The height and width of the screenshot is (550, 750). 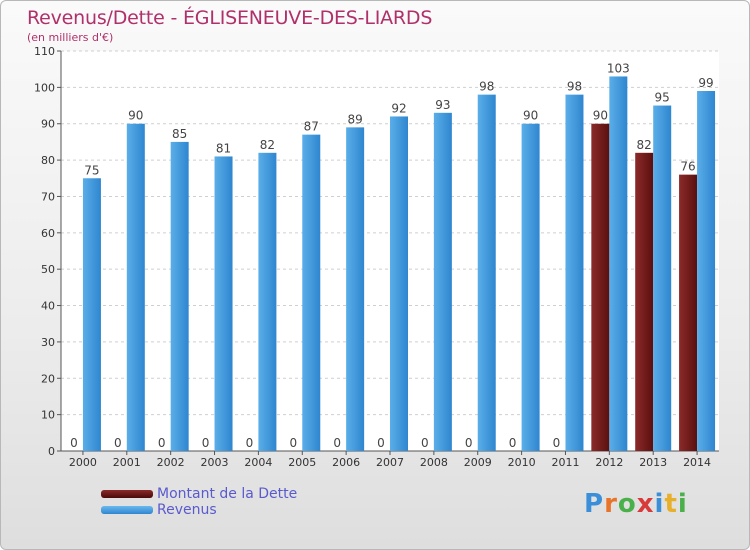 What do you see at coordinates (600, 116) in the screenshot?
I see `data-label-debt: 90` at bounding box center [600, 116].